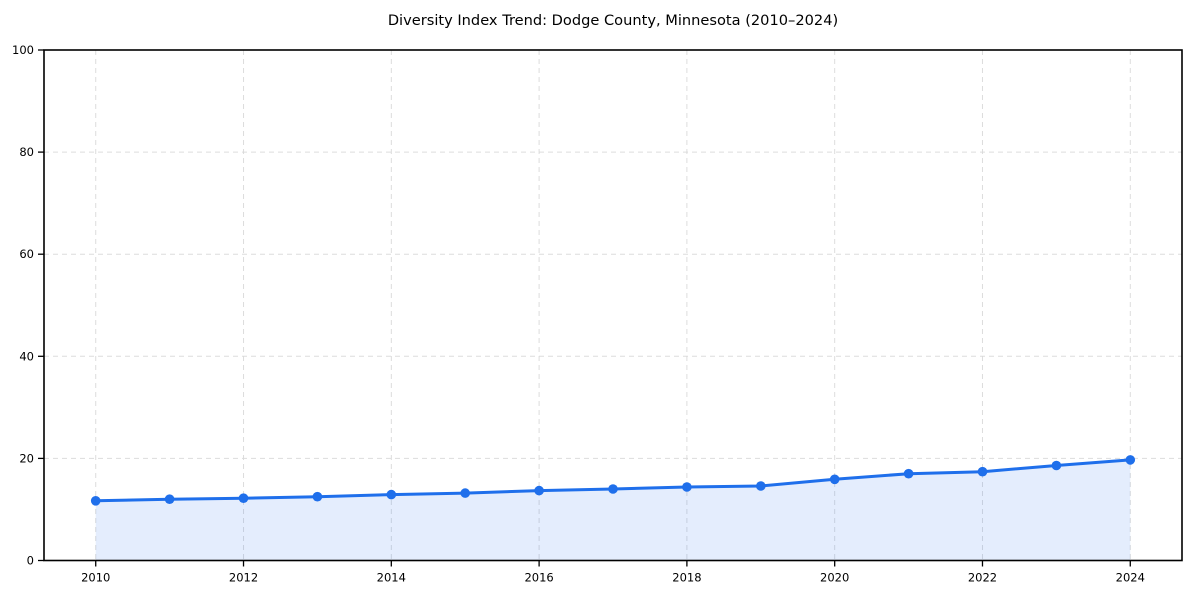  I want to click on data-point-2021, so click(908, 473).